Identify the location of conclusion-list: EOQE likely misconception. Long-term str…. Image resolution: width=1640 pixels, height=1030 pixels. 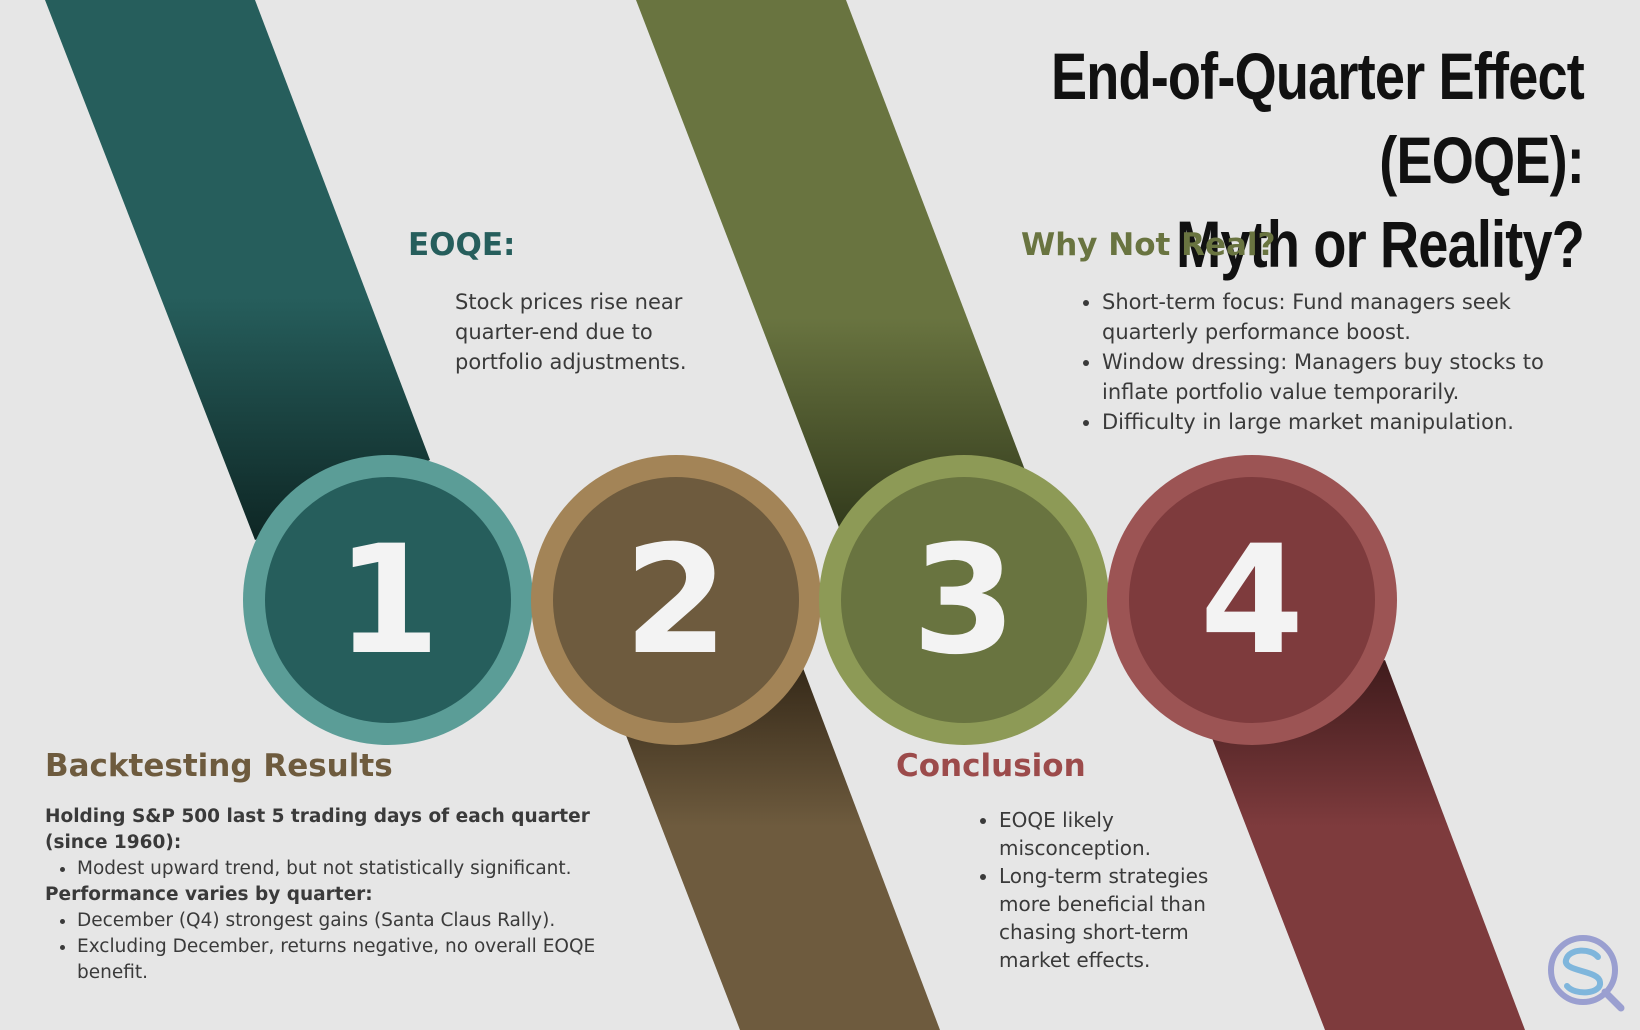
(1097, 890).